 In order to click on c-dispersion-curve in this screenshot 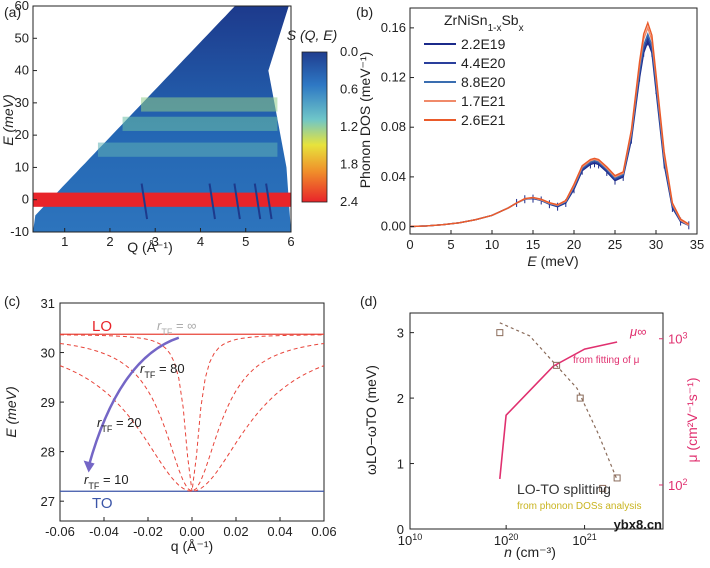, I will do `click(192, 413)`.